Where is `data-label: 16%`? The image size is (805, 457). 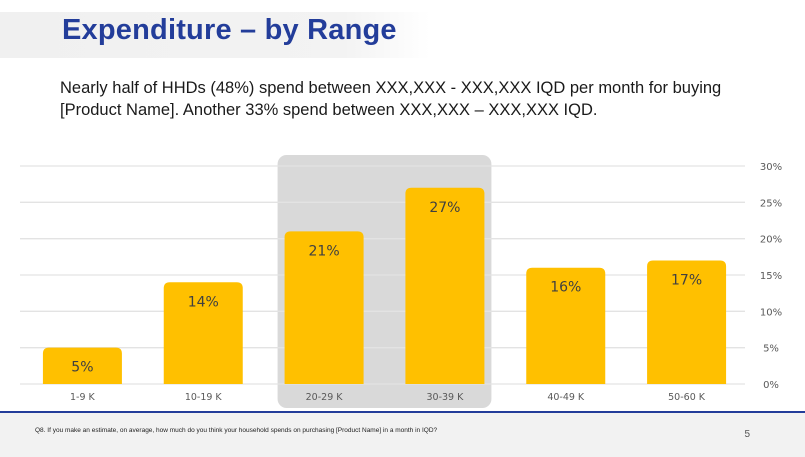
data-label: 16% is located at coordinates (565, 288).